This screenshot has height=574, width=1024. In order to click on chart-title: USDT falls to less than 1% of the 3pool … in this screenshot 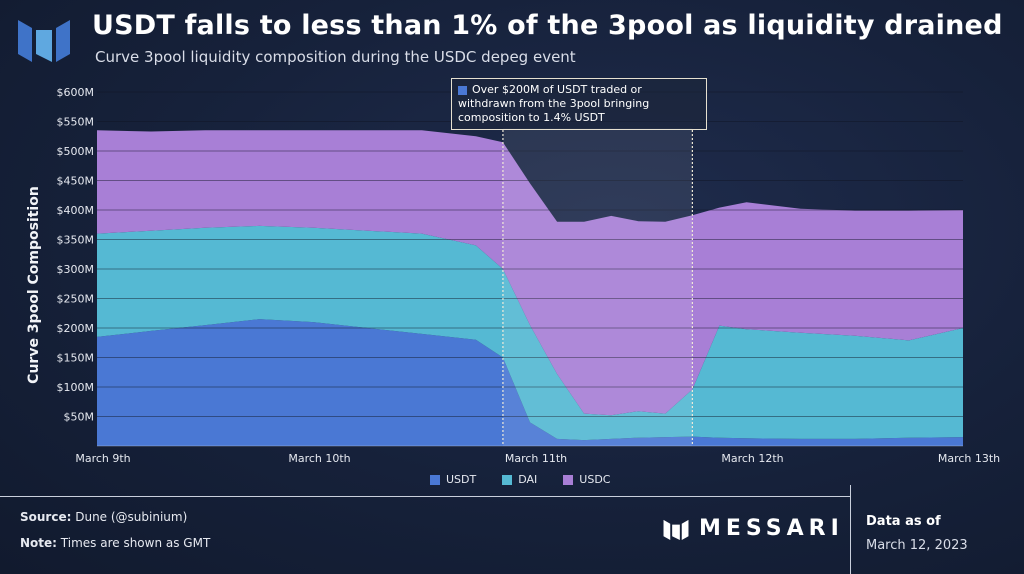, I will do `click(547, 25)`.